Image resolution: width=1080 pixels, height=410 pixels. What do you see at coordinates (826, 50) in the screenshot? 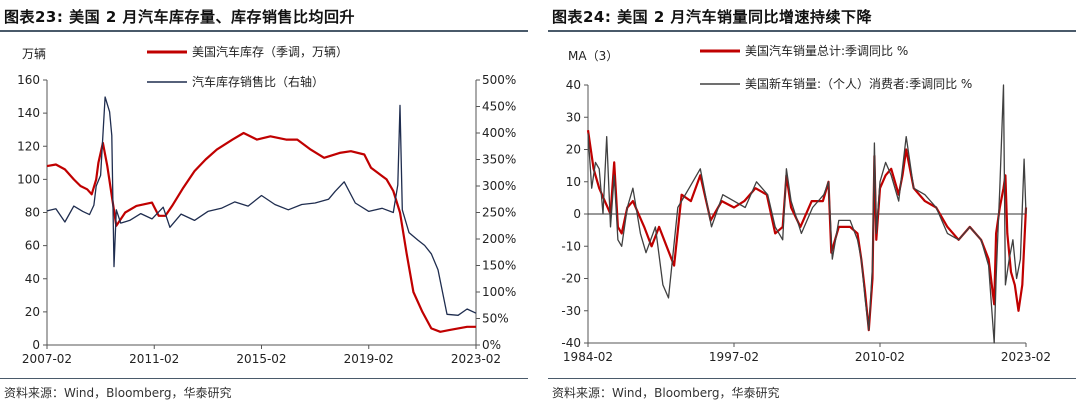
I see `legend-label: 美国汽车销量总计:季调同比 %` at bounding box center [826, 50].